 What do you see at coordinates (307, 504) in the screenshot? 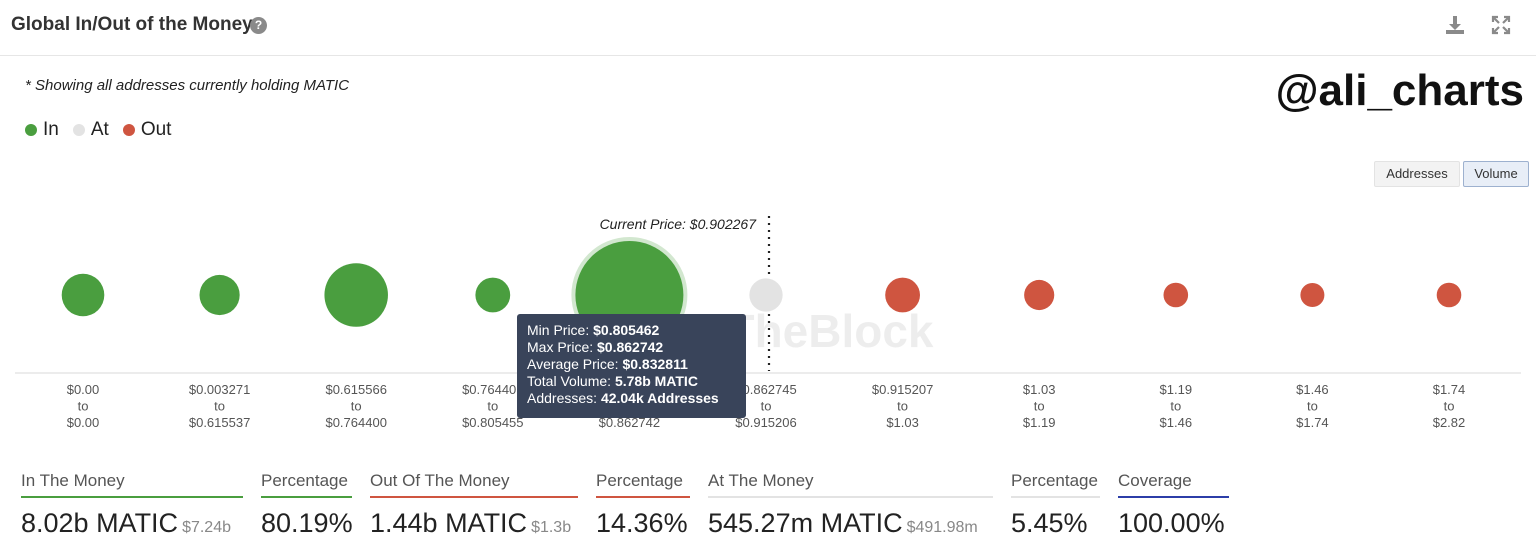
I see `stat-in-percentage: Percentage 80.19%` at bounding box center [307, 504].